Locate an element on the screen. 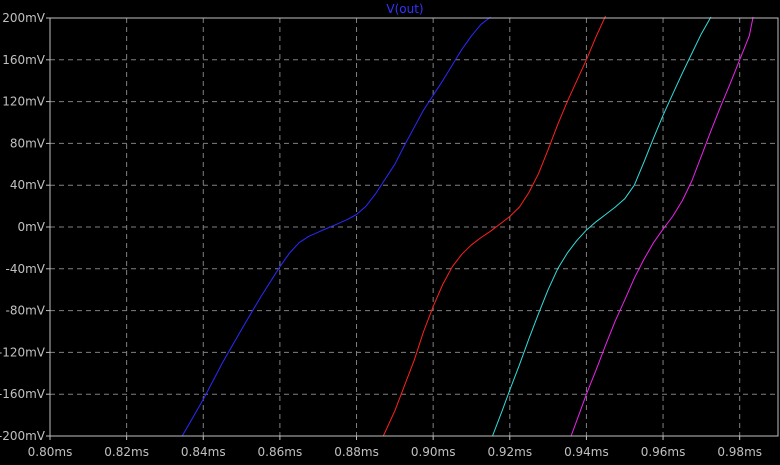 The image size is (780, 465). y-tick-label: -40mV is located at coordinates (26, 269).